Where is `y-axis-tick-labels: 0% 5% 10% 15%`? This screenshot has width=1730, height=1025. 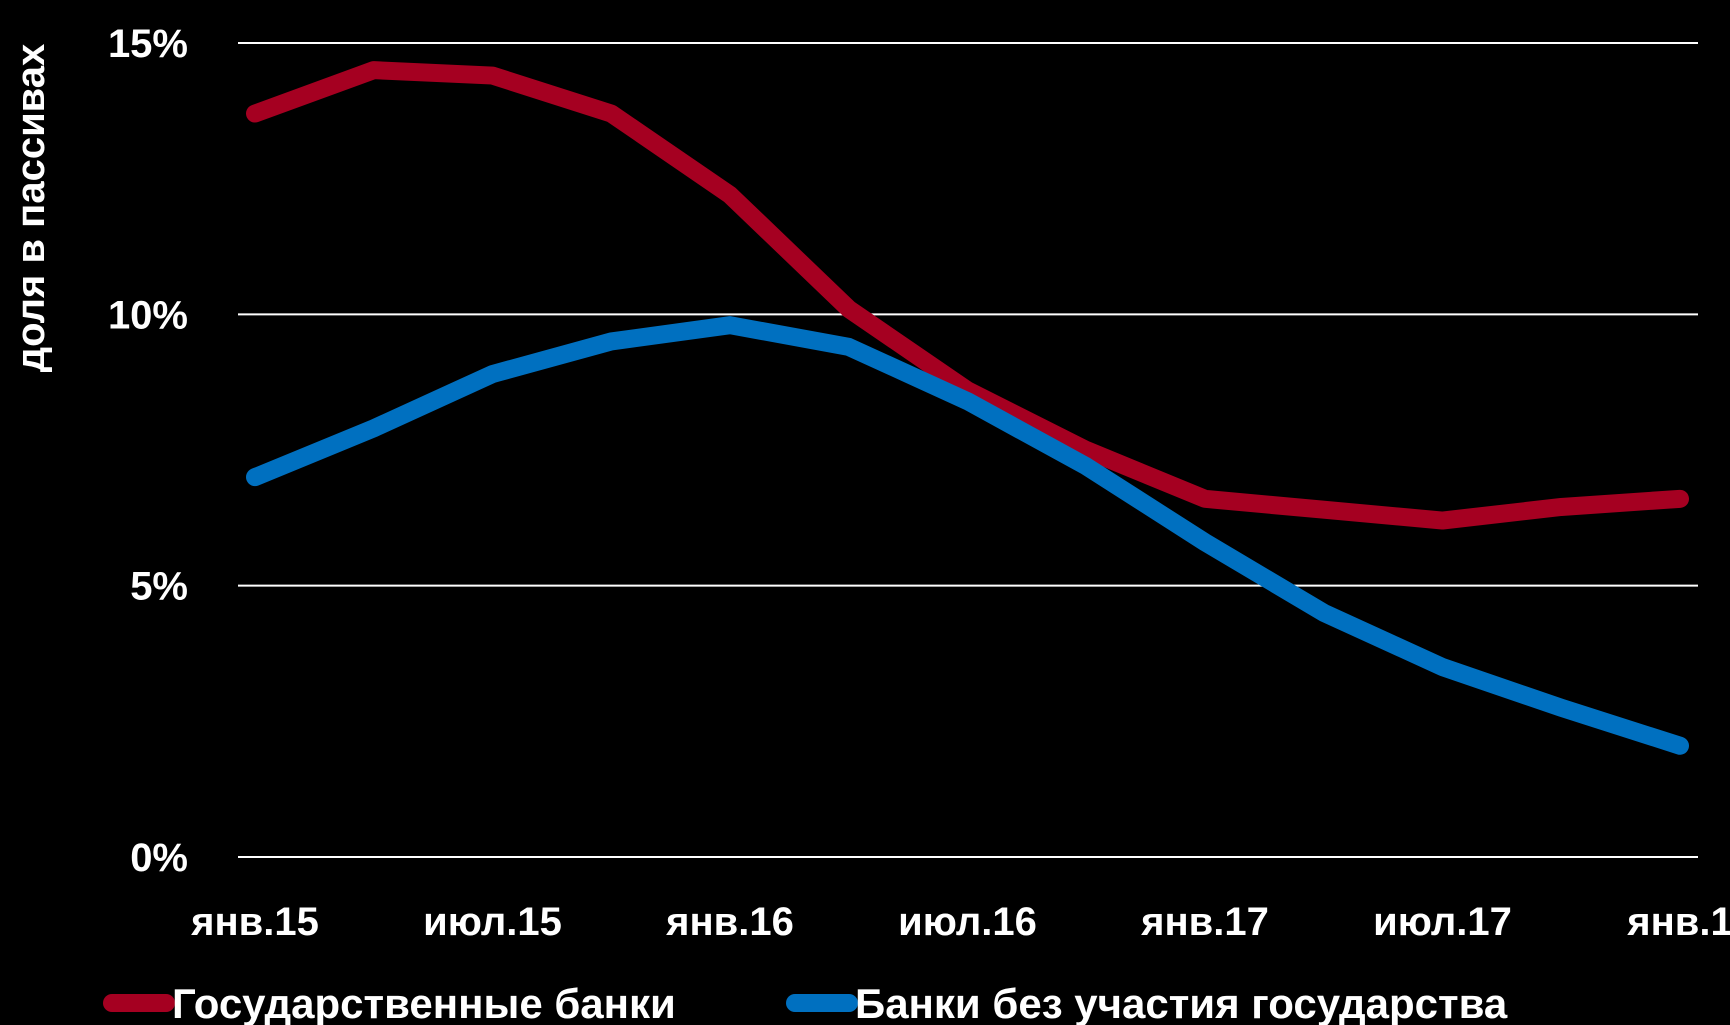 y-axis-tick-labels: 0% 5% 10% 15% is located at coordinates (148, 451).